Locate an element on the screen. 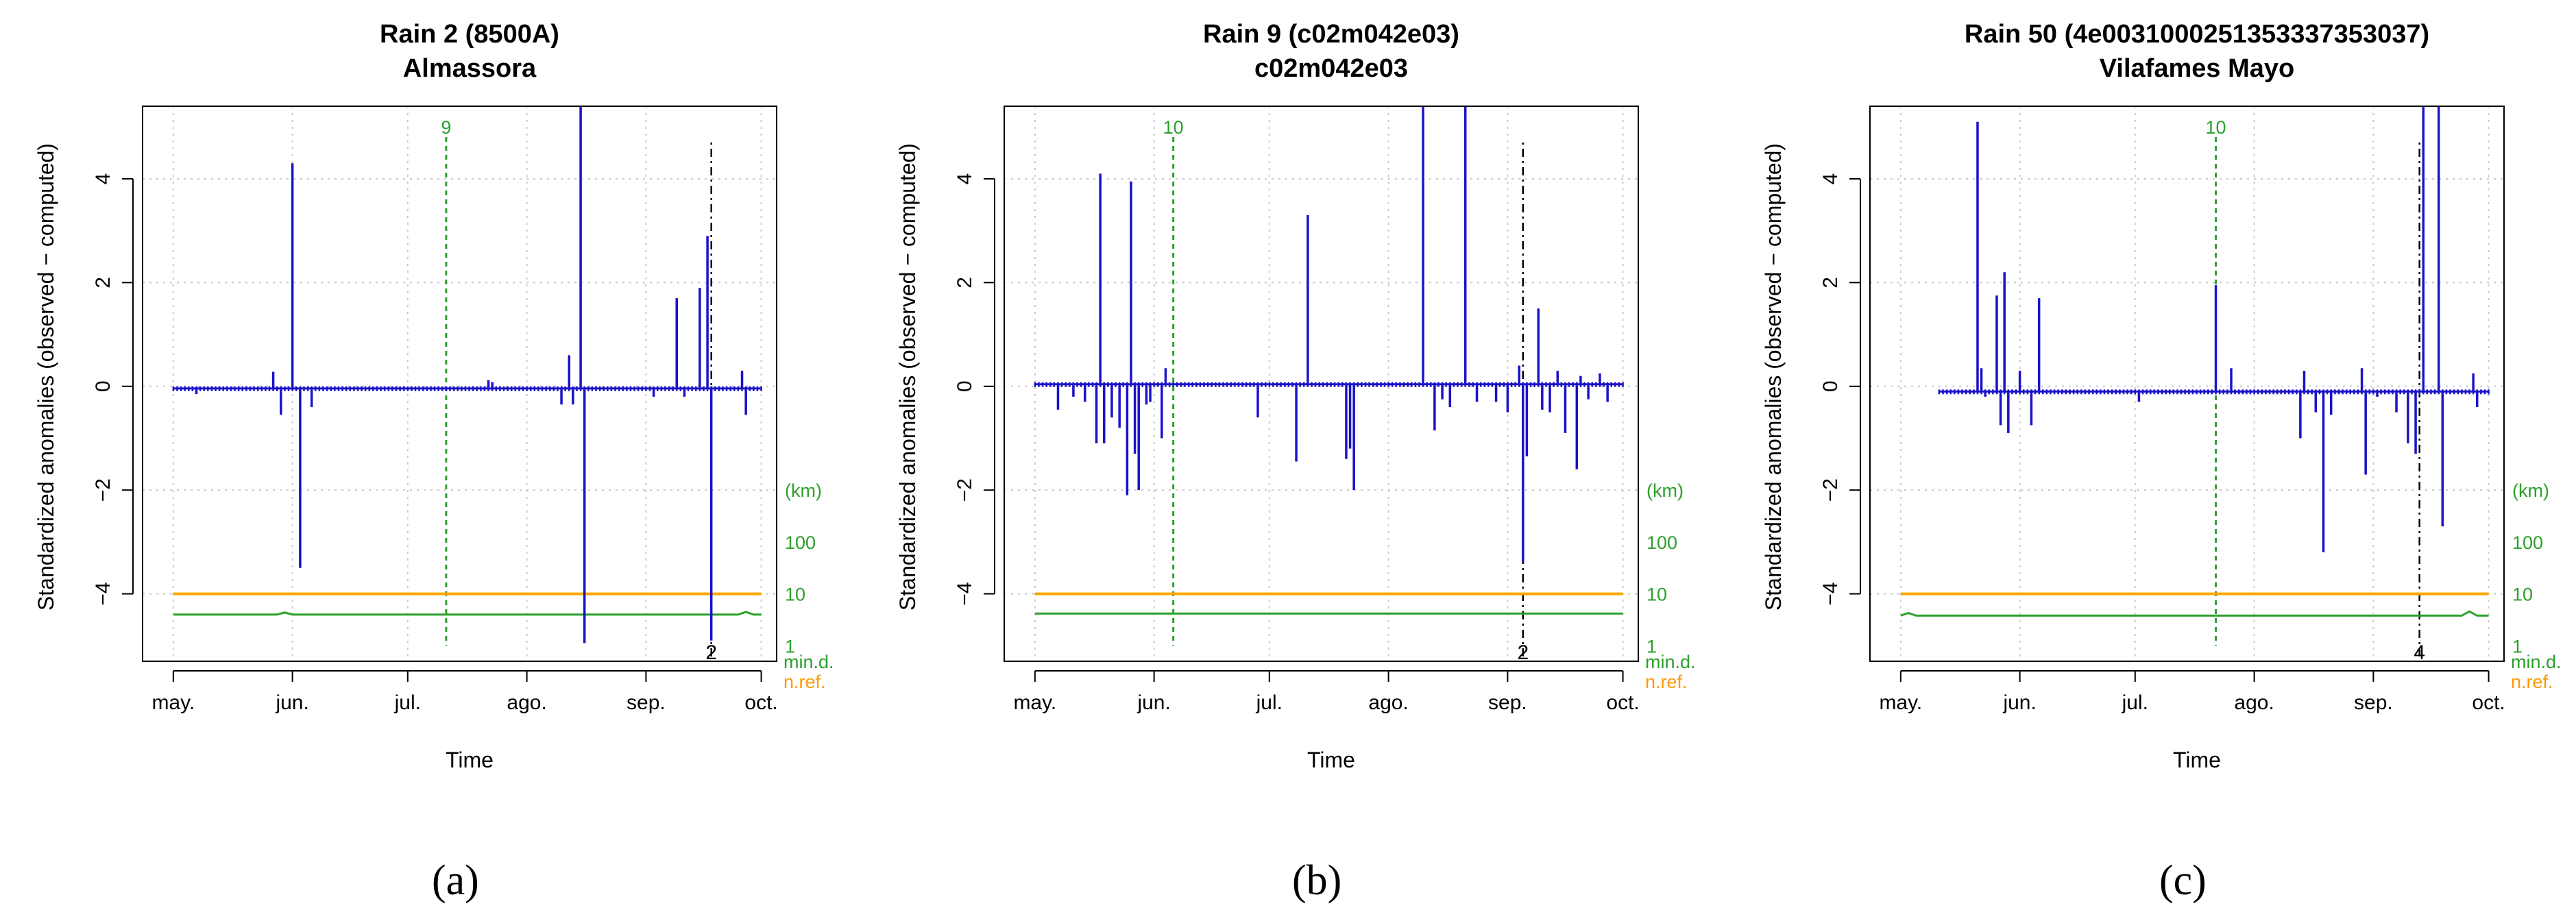 The width and height of the screenshot is (2576, 910). chart-title: Rain 9 (c02m042e03) is located at coordinates (1331, 34).